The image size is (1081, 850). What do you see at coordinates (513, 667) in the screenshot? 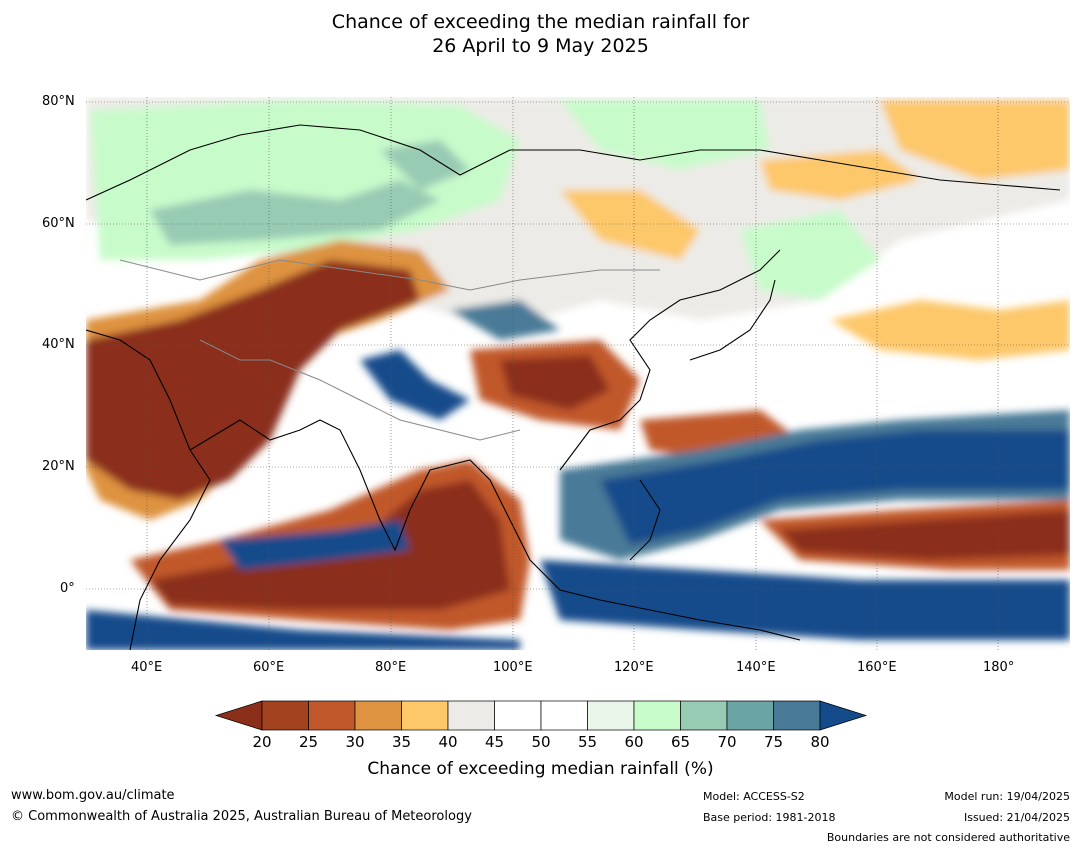
I see `lon-label-100e: 100°E` at bounding box center [513, 667].